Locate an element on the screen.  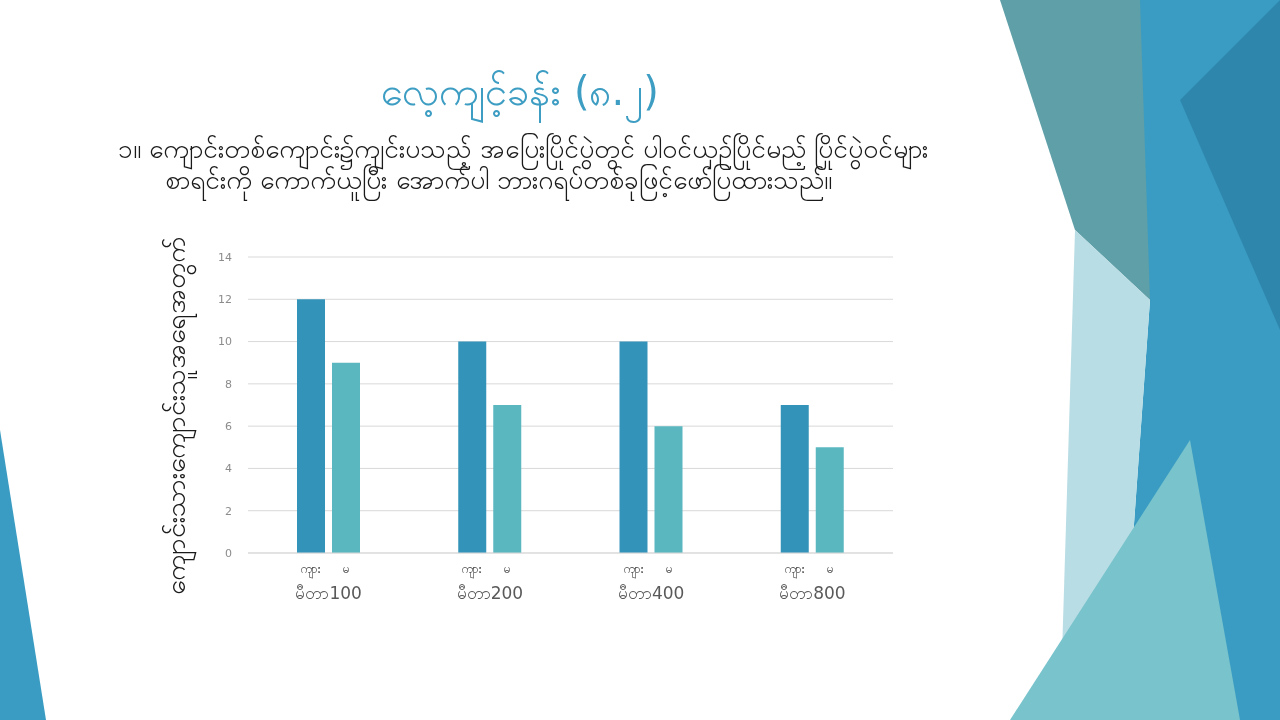
x-tick-label: မီတာ400 is located at coordinates (651, 593).